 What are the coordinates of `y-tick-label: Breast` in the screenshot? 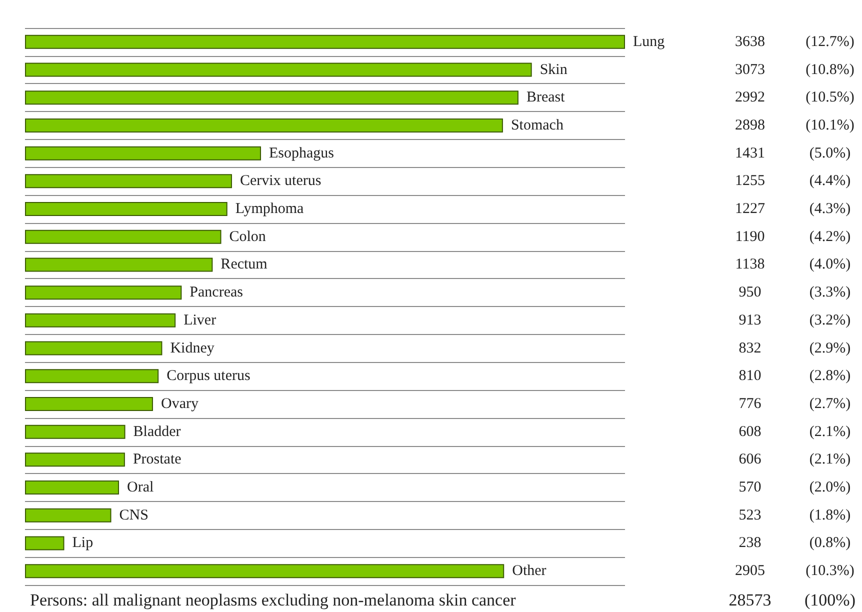 It's located at (546, 98).